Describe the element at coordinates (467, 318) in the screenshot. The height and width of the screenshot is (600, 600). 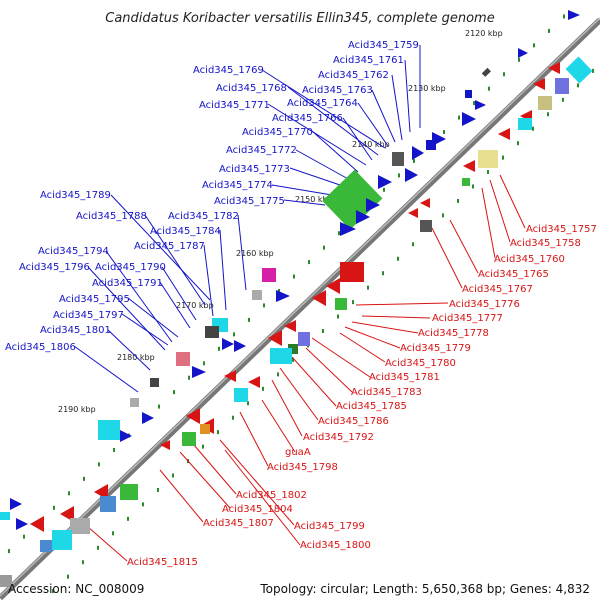
I see `gene-label: Acid345_1777` at that location.